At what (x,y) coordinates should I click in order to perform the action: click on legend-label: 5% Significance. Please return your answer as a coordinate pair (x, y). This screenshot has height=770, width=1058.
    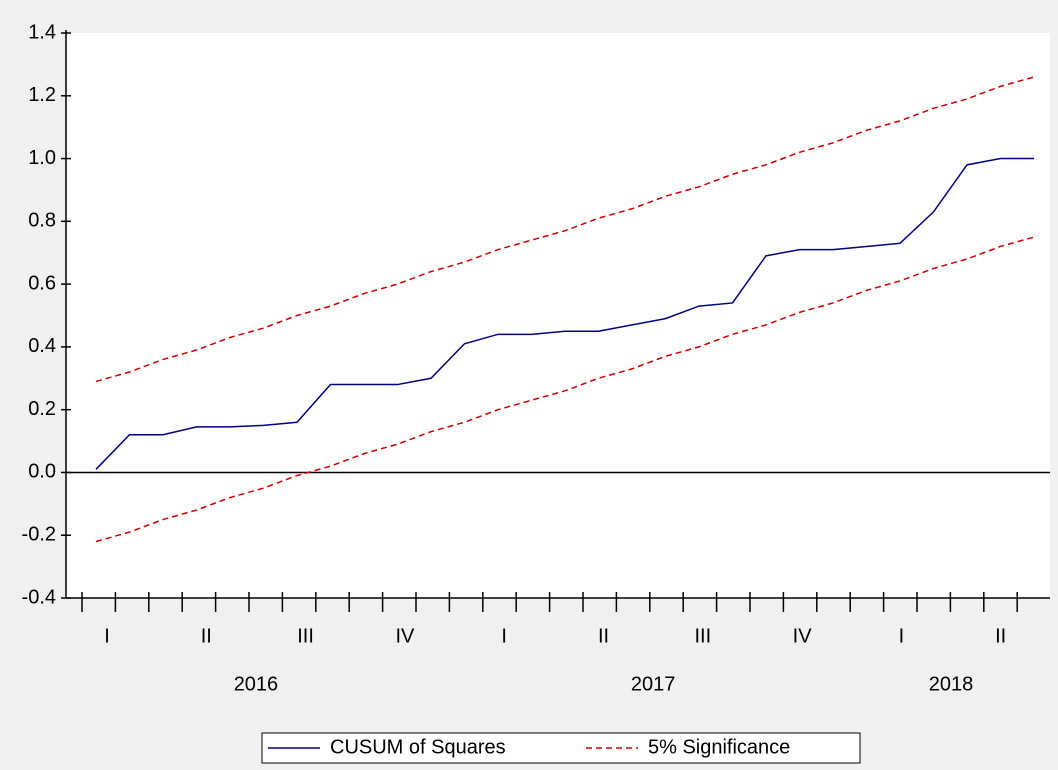
    Looking at the image, I should click on (719, 747).